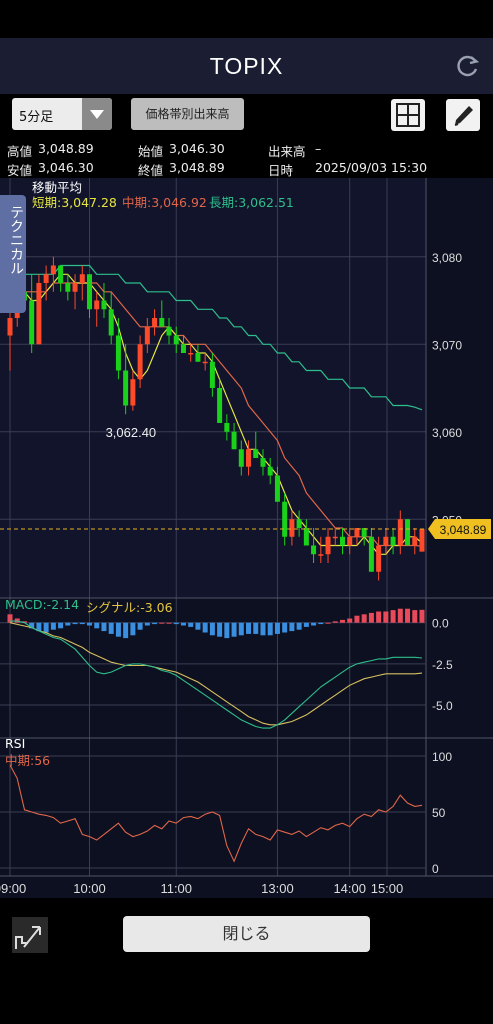 The height and width of the screenshot is (1024, 493). Describe the element at coordinates (435, 869) in the screenshot. I see `rsi-tick-label: 0` at that location.